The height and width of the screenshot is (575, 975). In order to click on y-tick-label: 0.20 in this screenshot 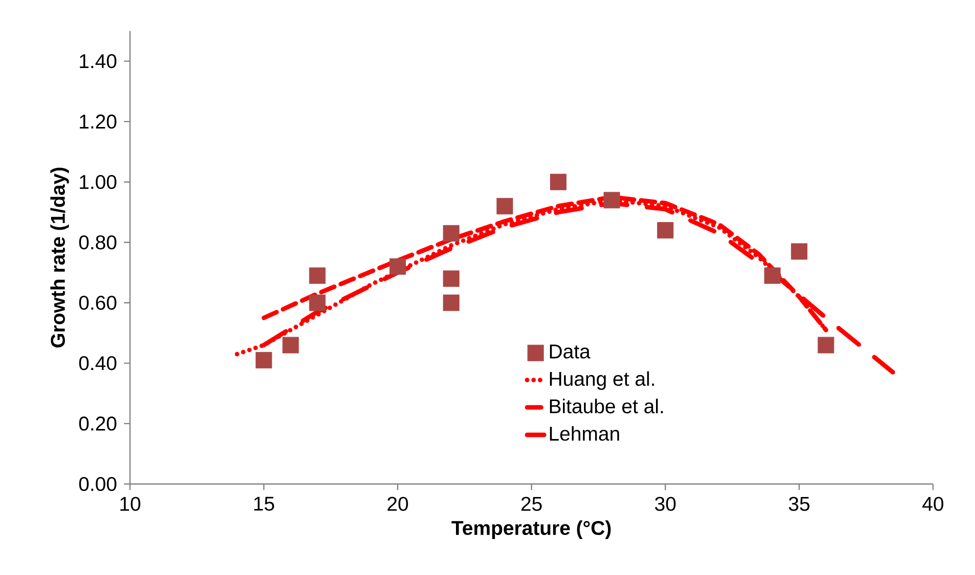, I will do `click(97, 423)`.